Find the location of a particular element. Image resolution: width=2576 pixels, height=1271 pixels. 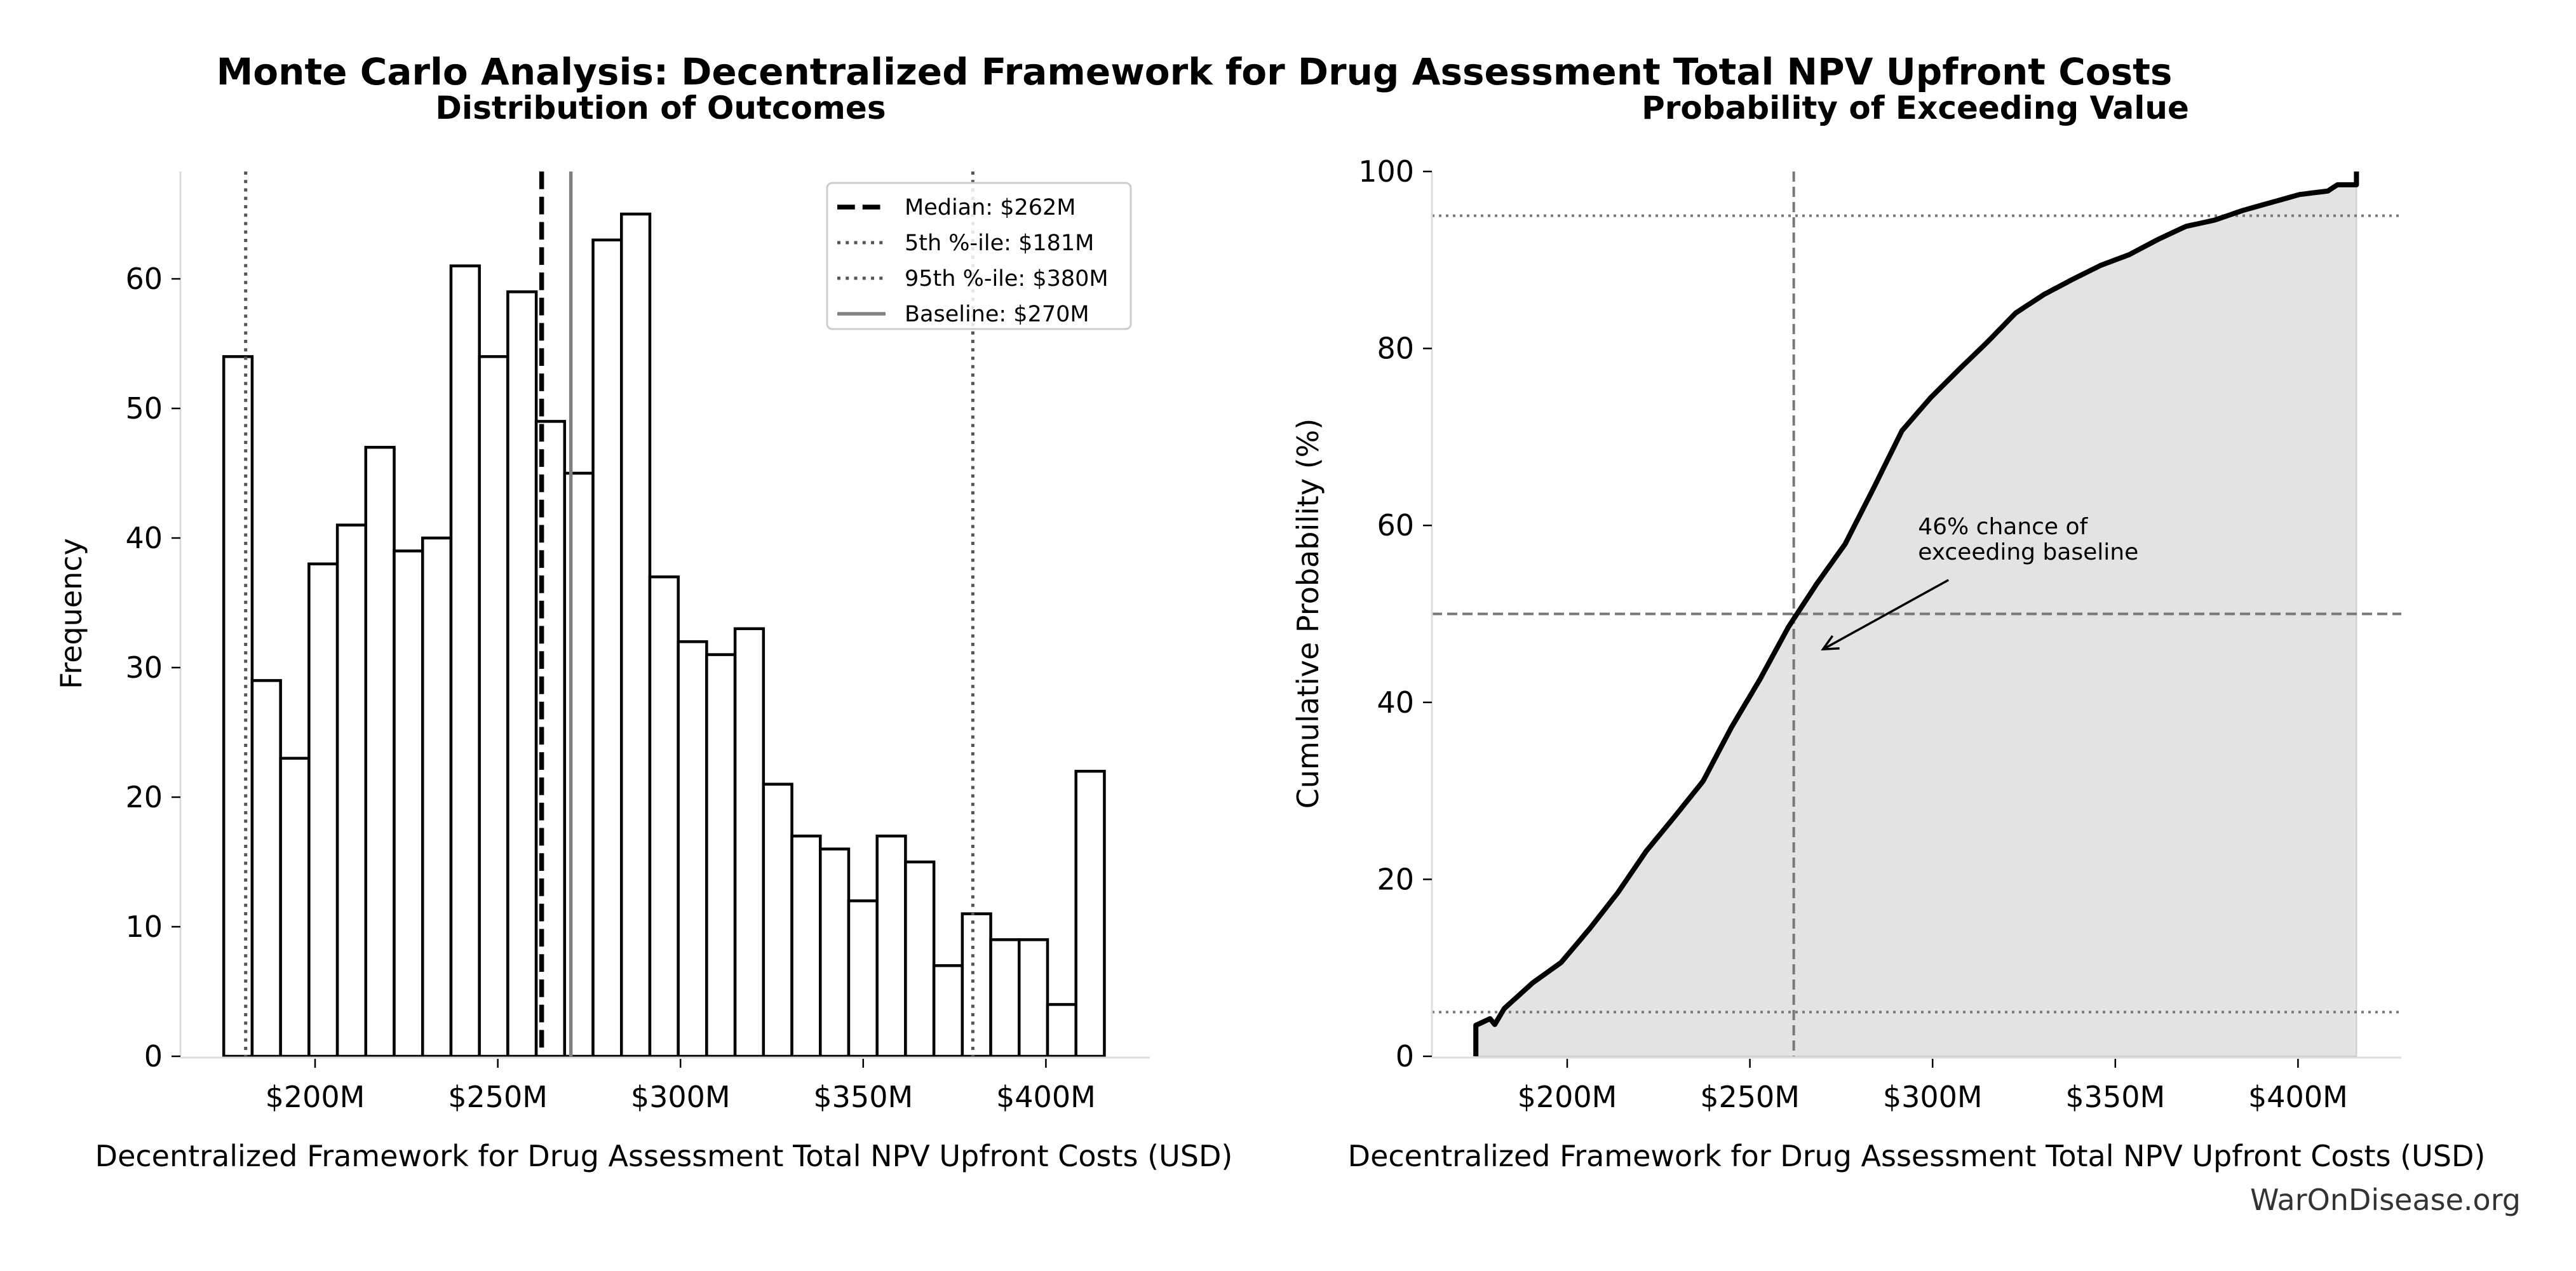

cumulative-y-tick-label: 80 is located at coordinates (1395, 349).